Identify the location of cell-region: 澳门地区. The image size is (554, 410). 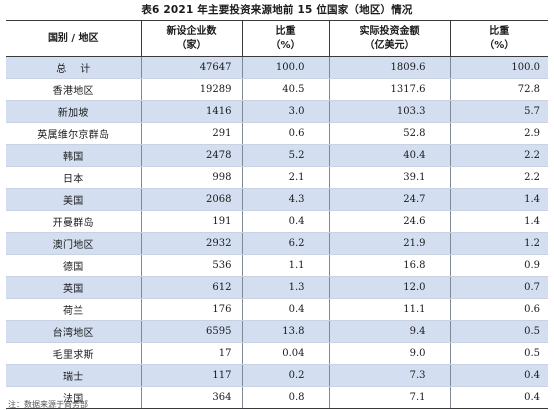
(73, 243).